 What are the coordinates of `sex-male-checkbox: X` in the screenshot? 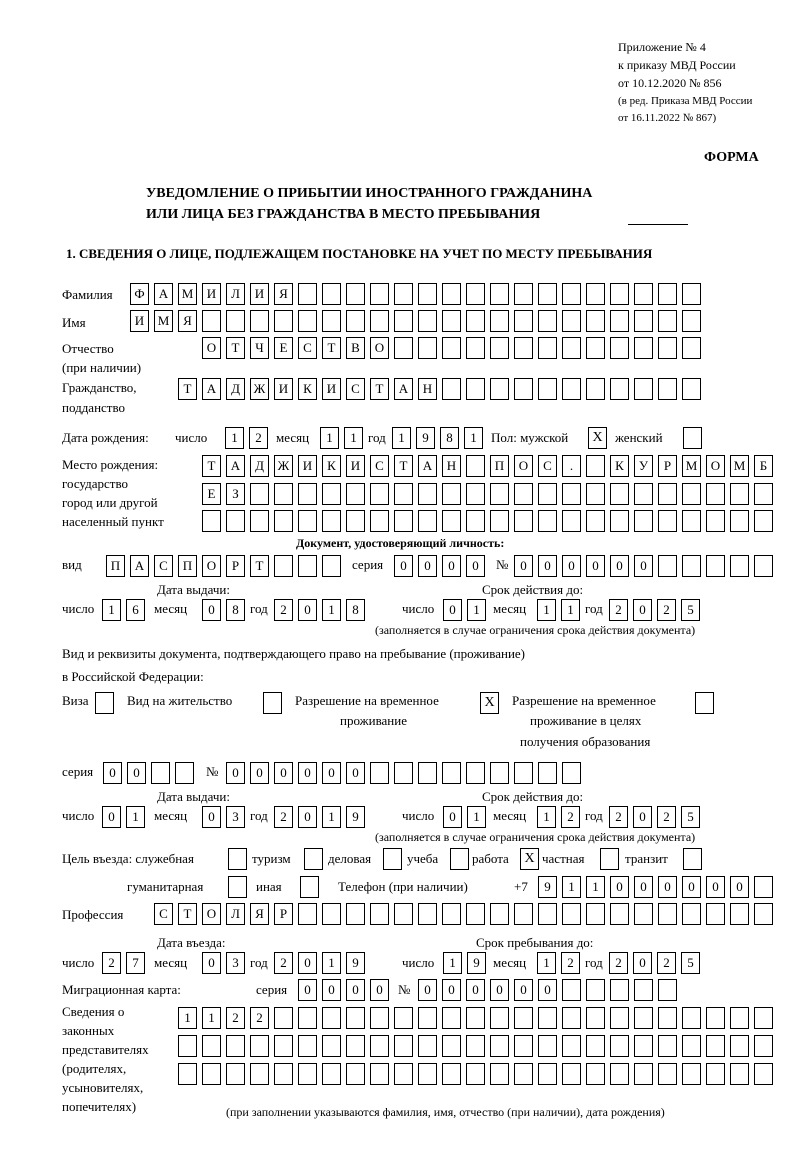 It's located at (597, 438).